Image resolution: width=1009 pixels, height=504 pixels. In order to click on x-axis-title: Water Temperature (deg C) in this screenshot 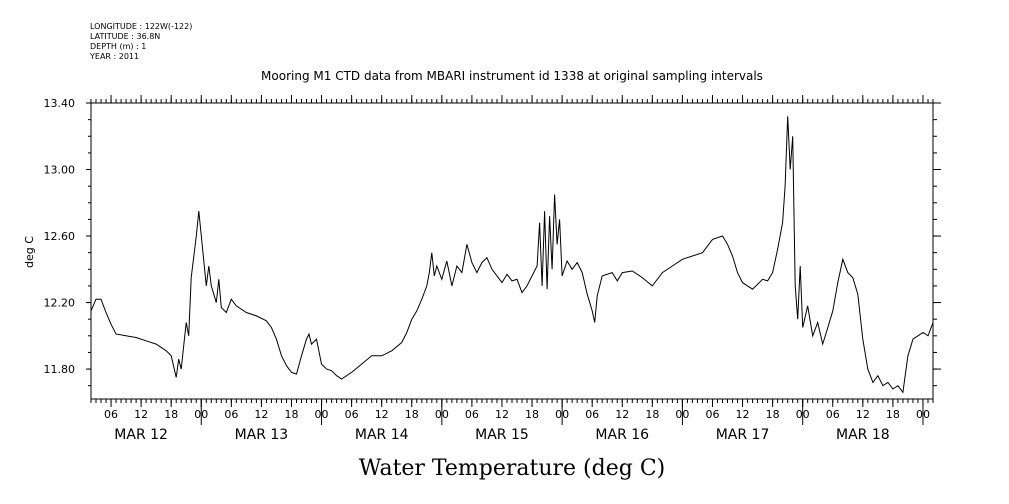, I will do `click(512, 468)`.